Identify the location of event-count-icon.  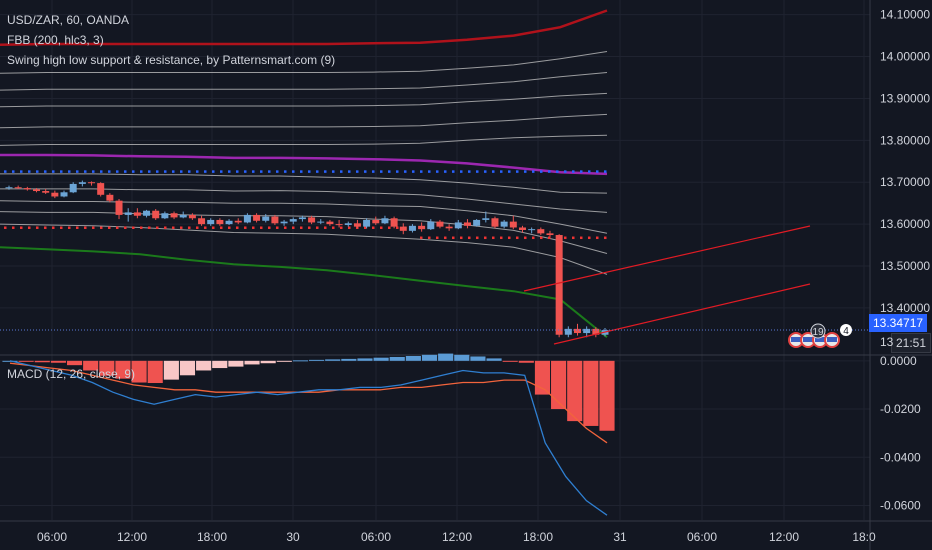
(846, 330).